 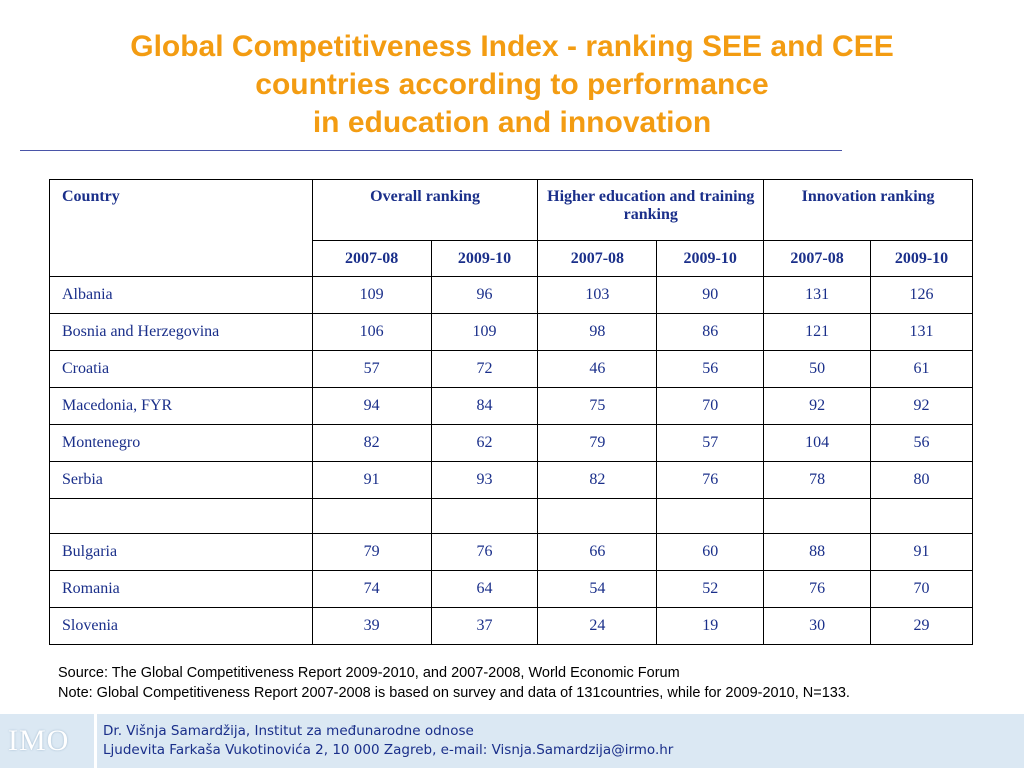 What do you see at coordinates (868, 210) in the screenshot?
I see `header-innovation-ranking: Innovation ranking` at bounding box center [868, 210].